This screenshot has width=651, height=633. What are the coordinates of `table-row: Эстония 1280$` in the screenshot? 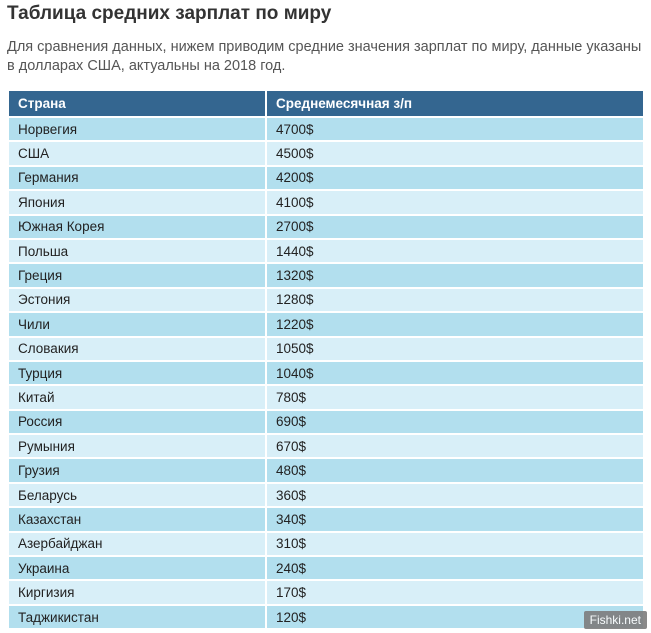 It's located at (326, 300).